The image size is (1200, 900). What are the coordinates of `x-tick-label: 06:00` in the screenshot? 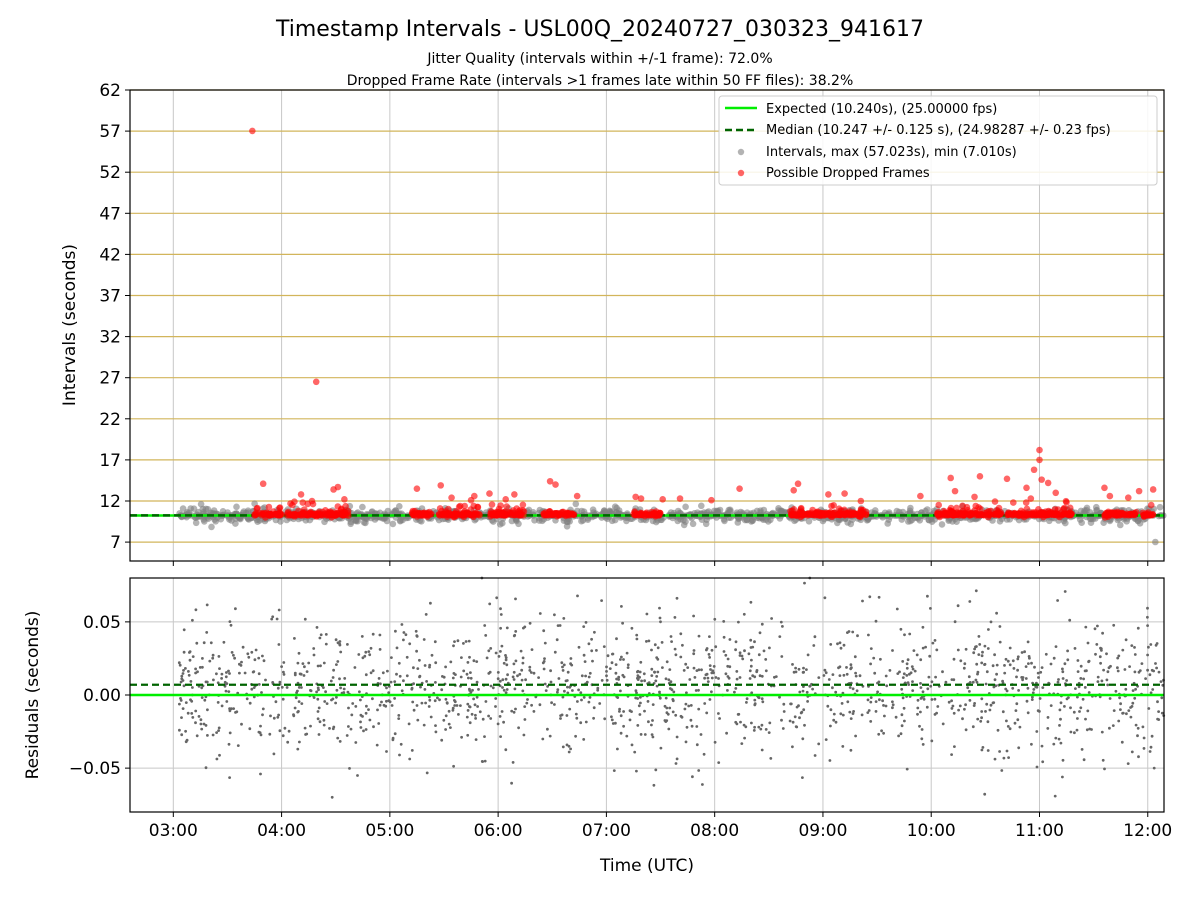 It's located at (498, 831).